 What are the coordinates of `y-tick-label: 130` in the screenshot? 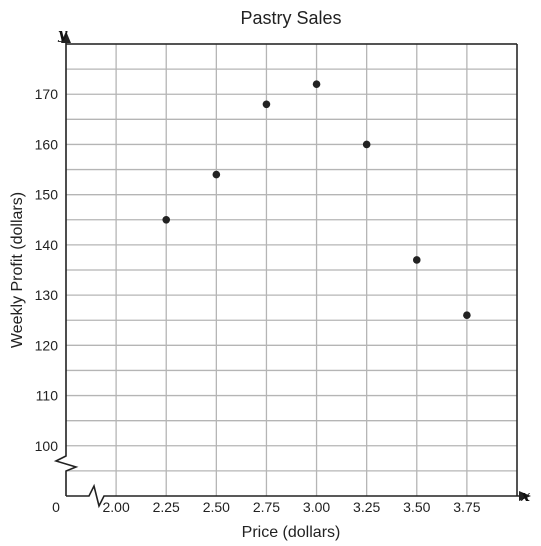 It's located at (47, 295).